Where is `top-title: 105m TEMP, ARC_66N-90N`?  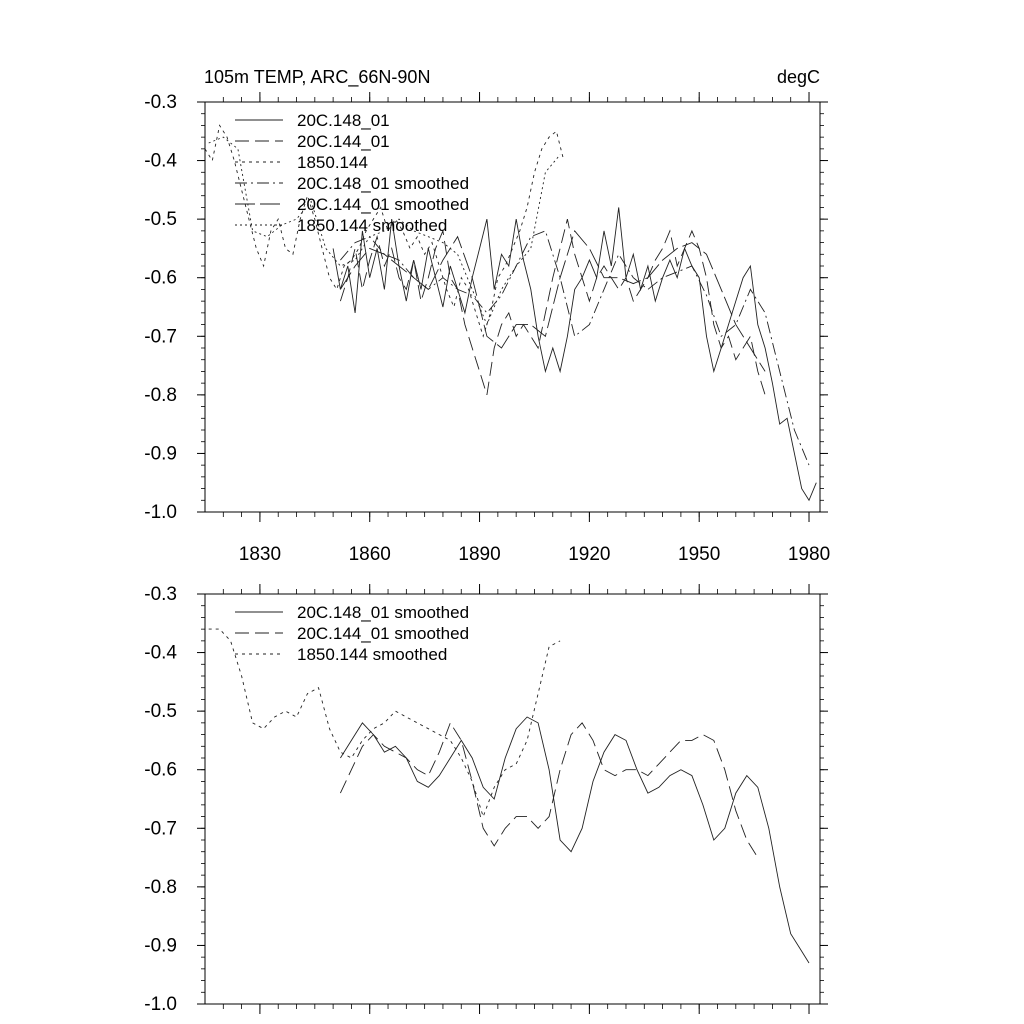 top-title: 105m TEMP, ARC_66N-90N is located at coordinates (317, 77).